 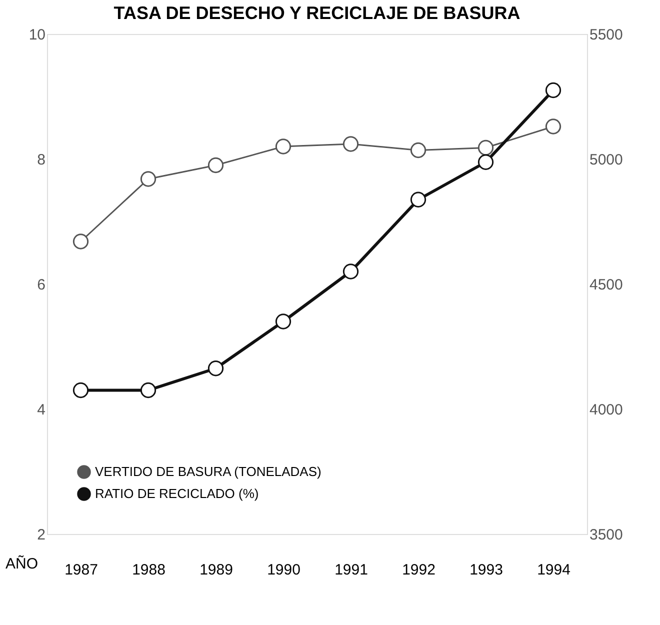 I want to click on chart-title: TASA DE DESECHO Y RECICLAJE DE BASURA, so click(x=317, y=13).